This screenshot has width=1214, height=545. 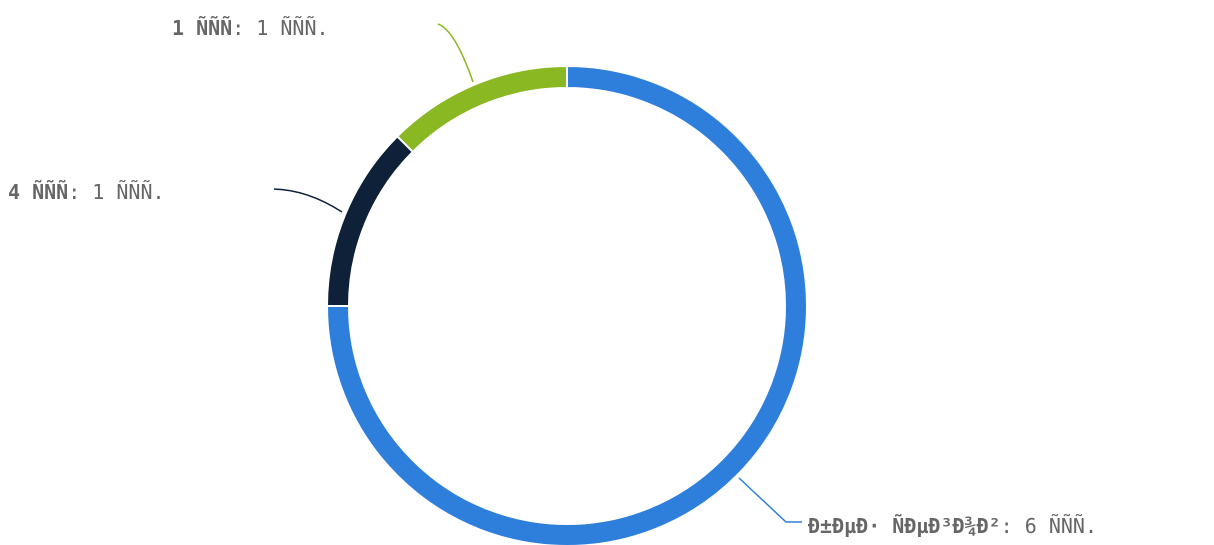 What do you see at coordinates (370, 220) in the screenshot?
I see `donut-slice-4-tags` at bounding box center [370, 220].